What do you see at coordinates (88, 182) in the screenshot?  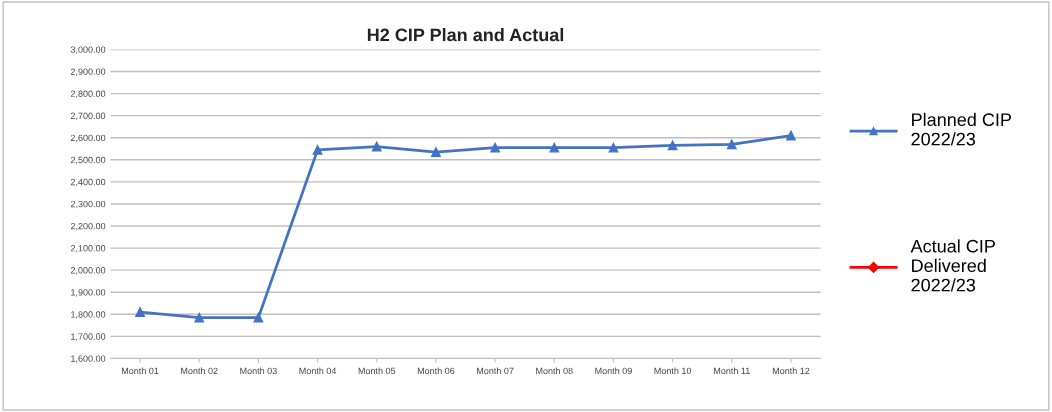 I see `y-tick-label: 2,400.00` at bounding box center [88, 182].